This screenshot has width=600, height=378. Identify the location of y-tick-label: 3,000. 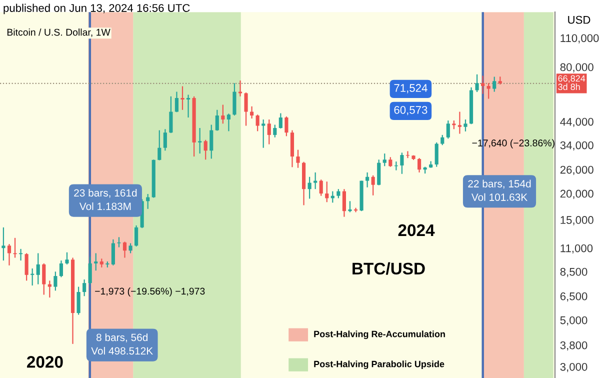
(574, 367).